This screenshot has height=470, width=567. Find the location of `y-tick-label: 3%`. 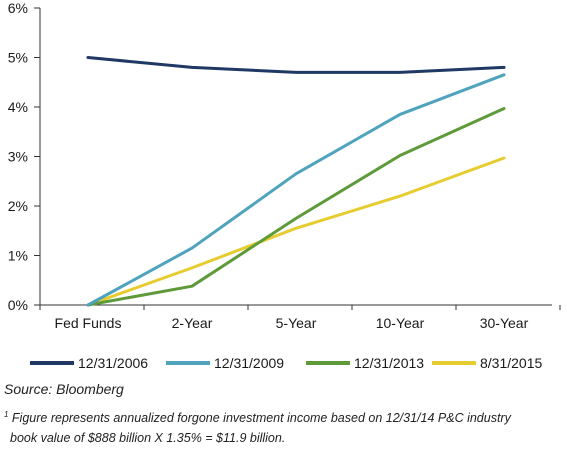

y-tick-label: 3% is located at coordinates (18, 157).